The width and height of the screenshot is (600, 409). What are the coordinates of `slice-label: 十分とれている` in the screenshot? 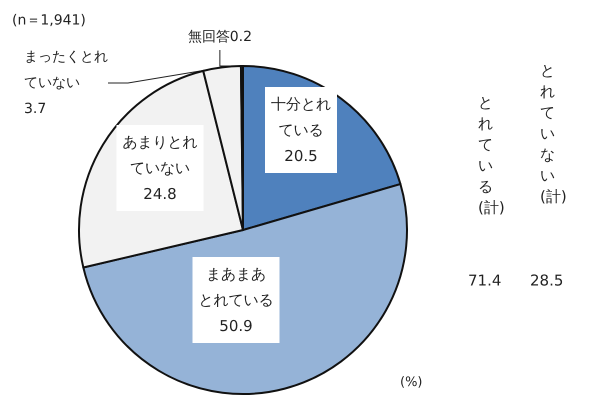 It's located at (301, 117).